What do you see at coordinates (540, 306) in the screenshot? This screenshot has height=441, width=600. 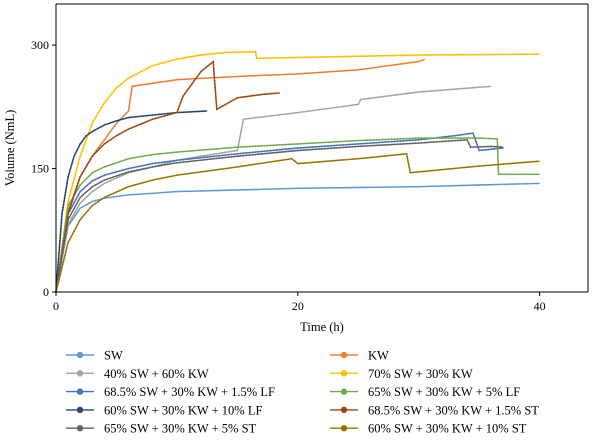 I see `x-tick-label: 40` at bounding box center [540, 306].